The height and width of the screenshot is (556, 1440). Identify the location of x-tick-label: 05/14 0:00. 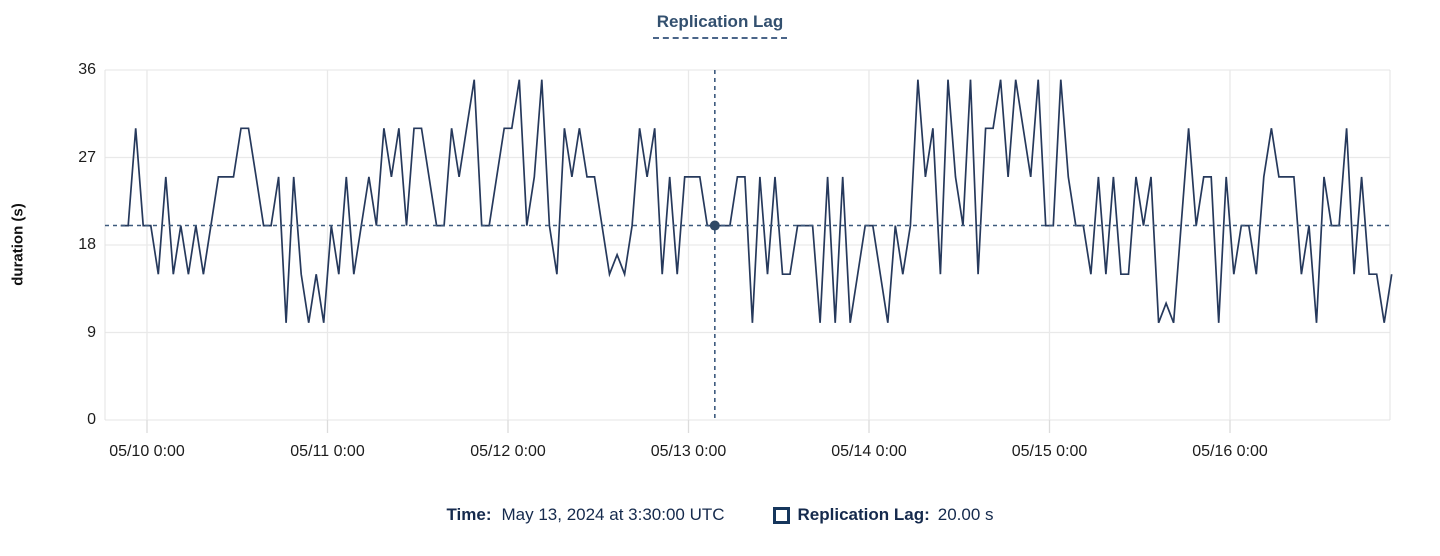
(869, 451).